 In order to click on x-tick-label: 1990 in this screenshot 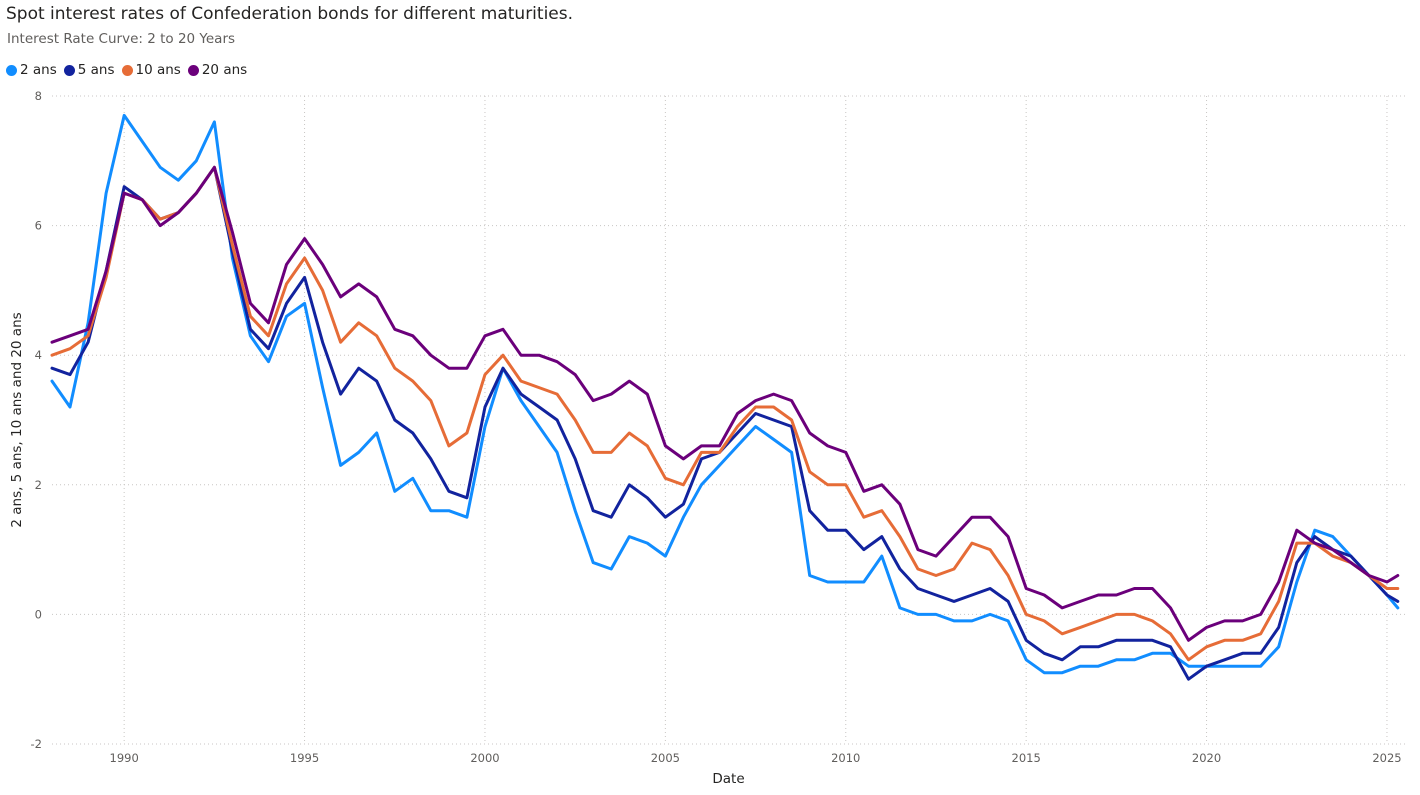, I will do `click(124, 758)`.